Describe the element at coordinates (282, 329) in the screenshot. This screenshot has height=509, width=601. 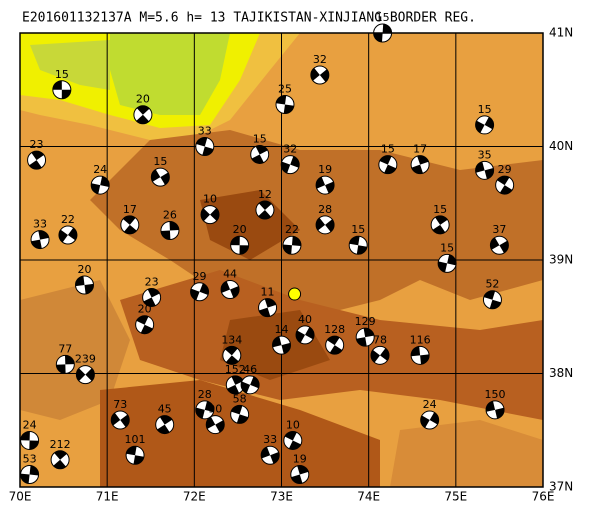
I see `depth-label: 14` at that location.